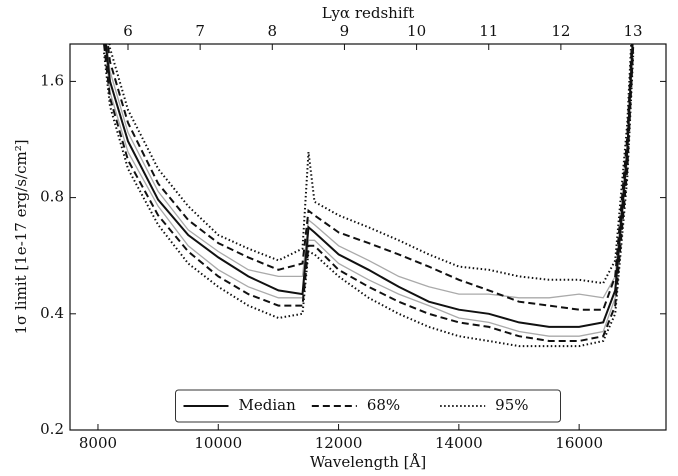  I want to click on legend-label: 95%, so click(511, 405).